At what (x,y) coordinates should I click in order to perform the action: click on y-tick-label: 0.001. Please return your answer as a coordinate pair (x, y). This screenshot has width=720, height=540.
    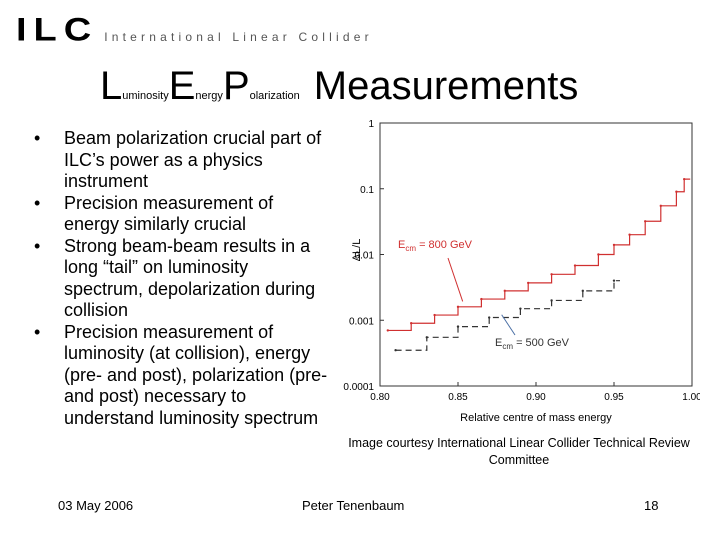
    Looking at the image, I should click on (361, 321).